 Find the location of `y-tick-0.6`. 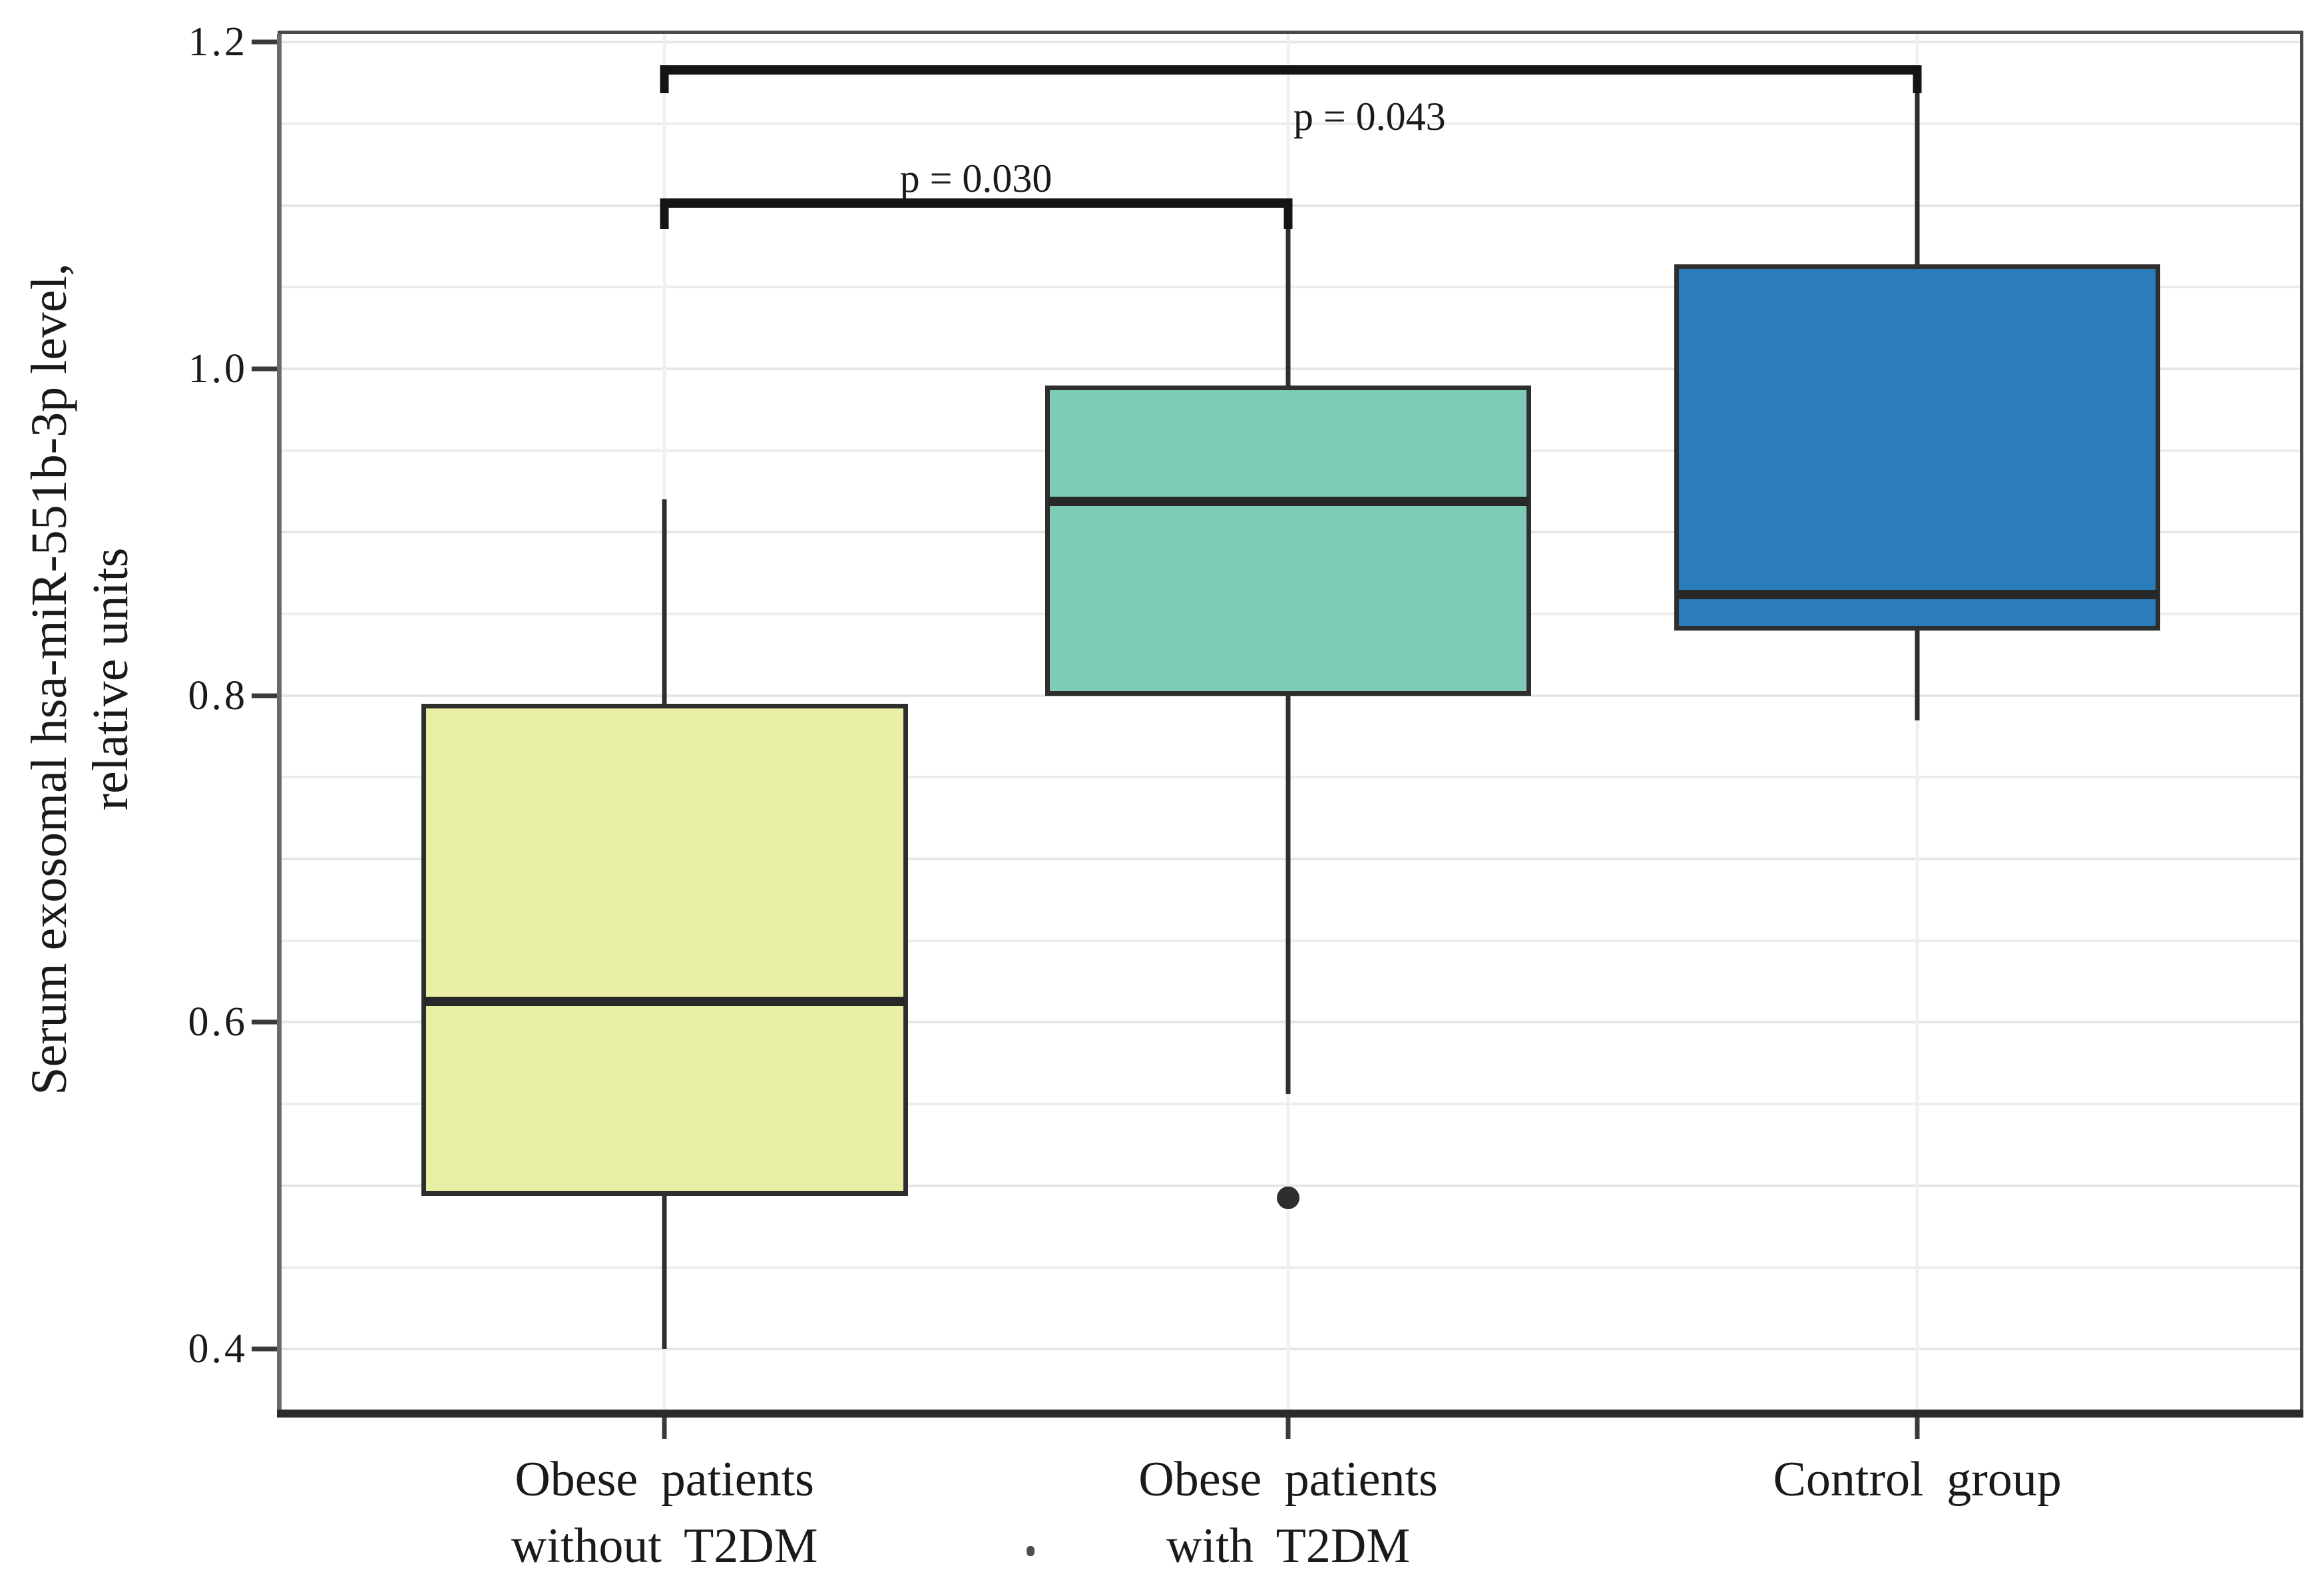

y-tick-0.6 is located at coordinates (264, 1022).